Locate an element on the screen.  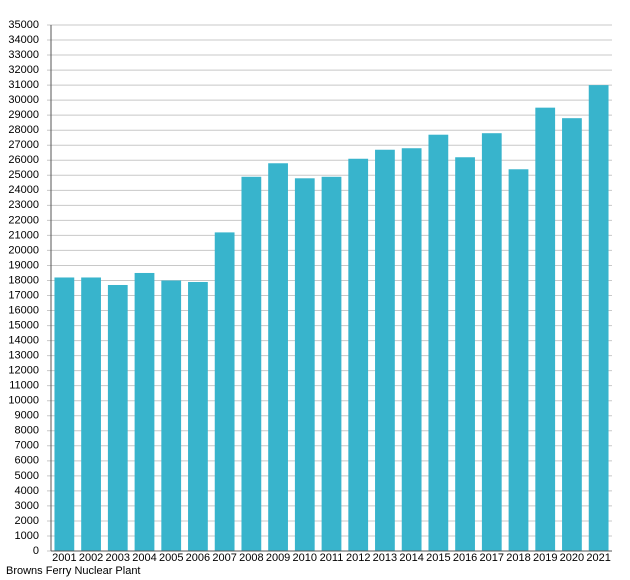
y-tick-label: 25000 is located at coordinates (23, 175).